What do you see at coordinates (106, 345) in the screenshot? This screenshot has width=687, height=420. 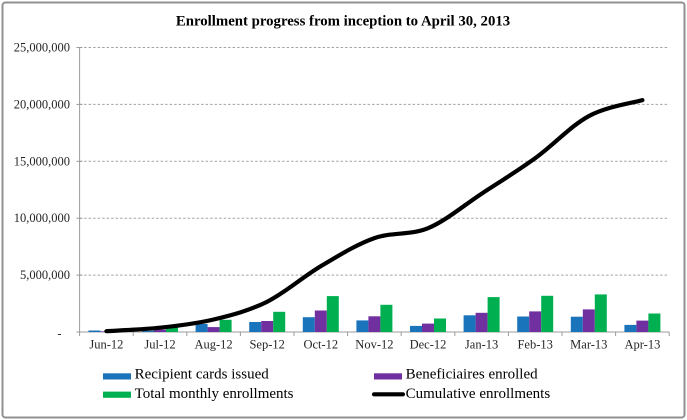 I see `svg-text: Jun-12` at bounding box center [106, 345].